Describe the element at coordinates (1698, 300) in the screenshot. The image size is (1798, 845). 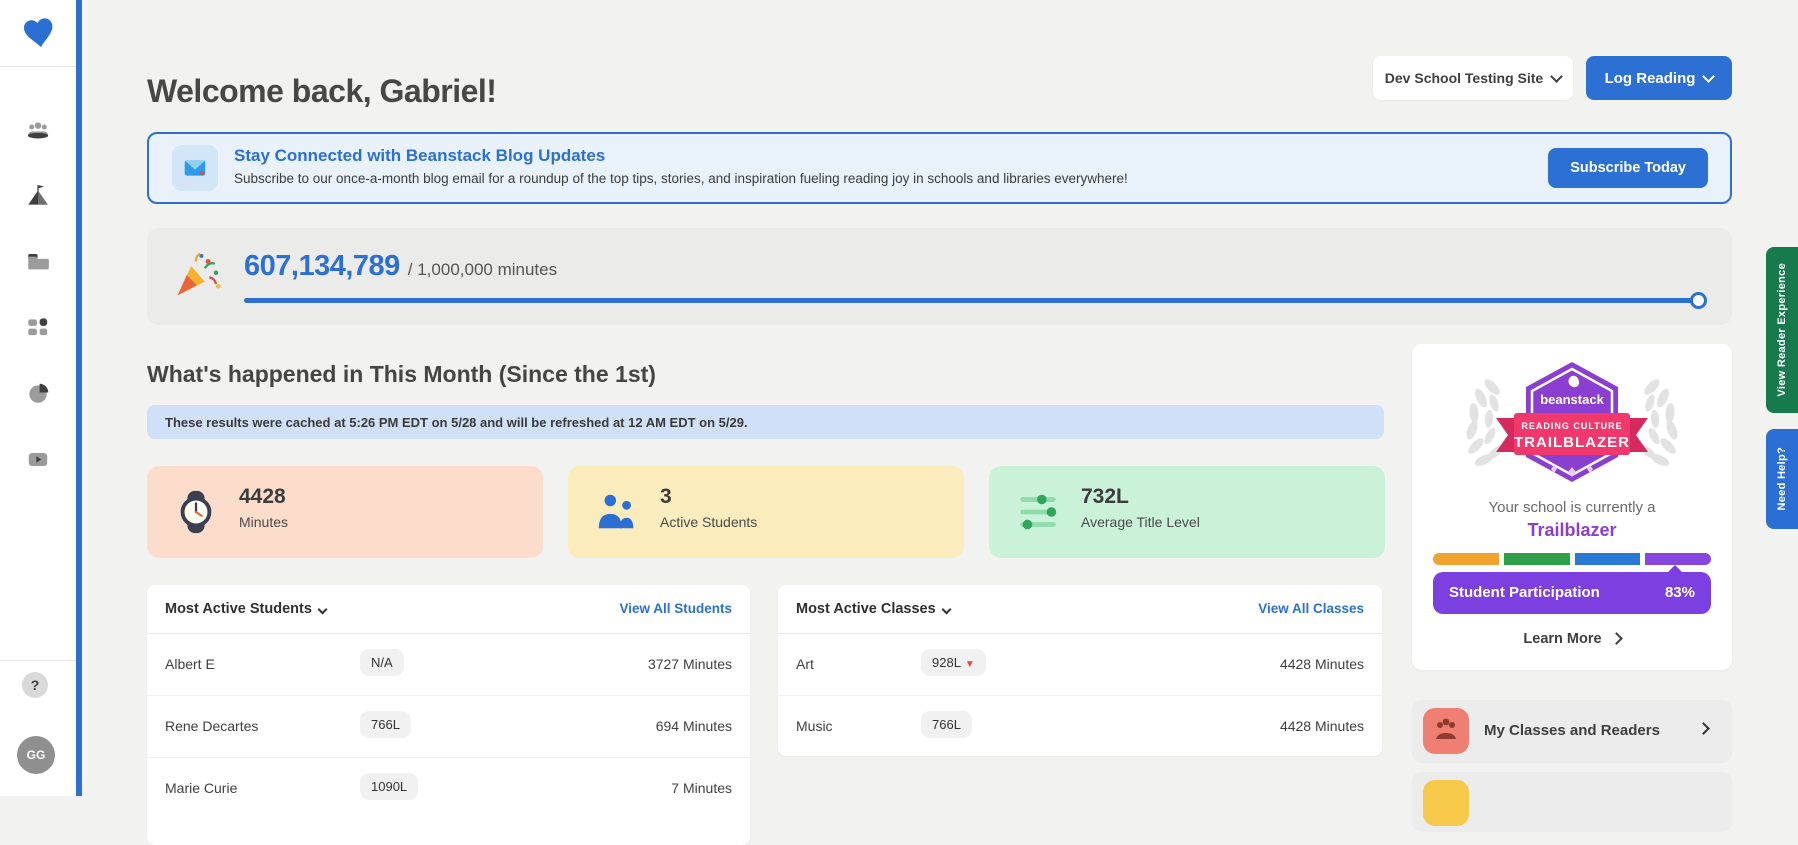
I see `progress-knob` at that location.